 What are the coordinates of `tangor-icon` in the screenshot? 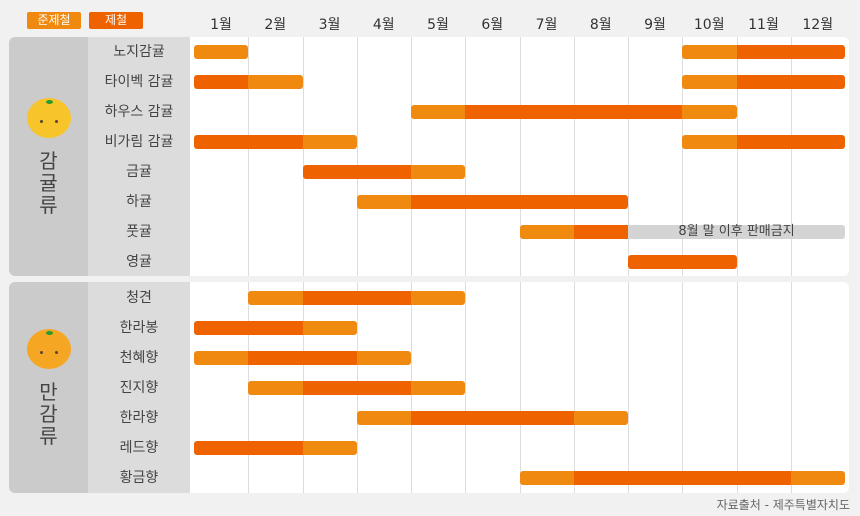 It's located at (48, 348).